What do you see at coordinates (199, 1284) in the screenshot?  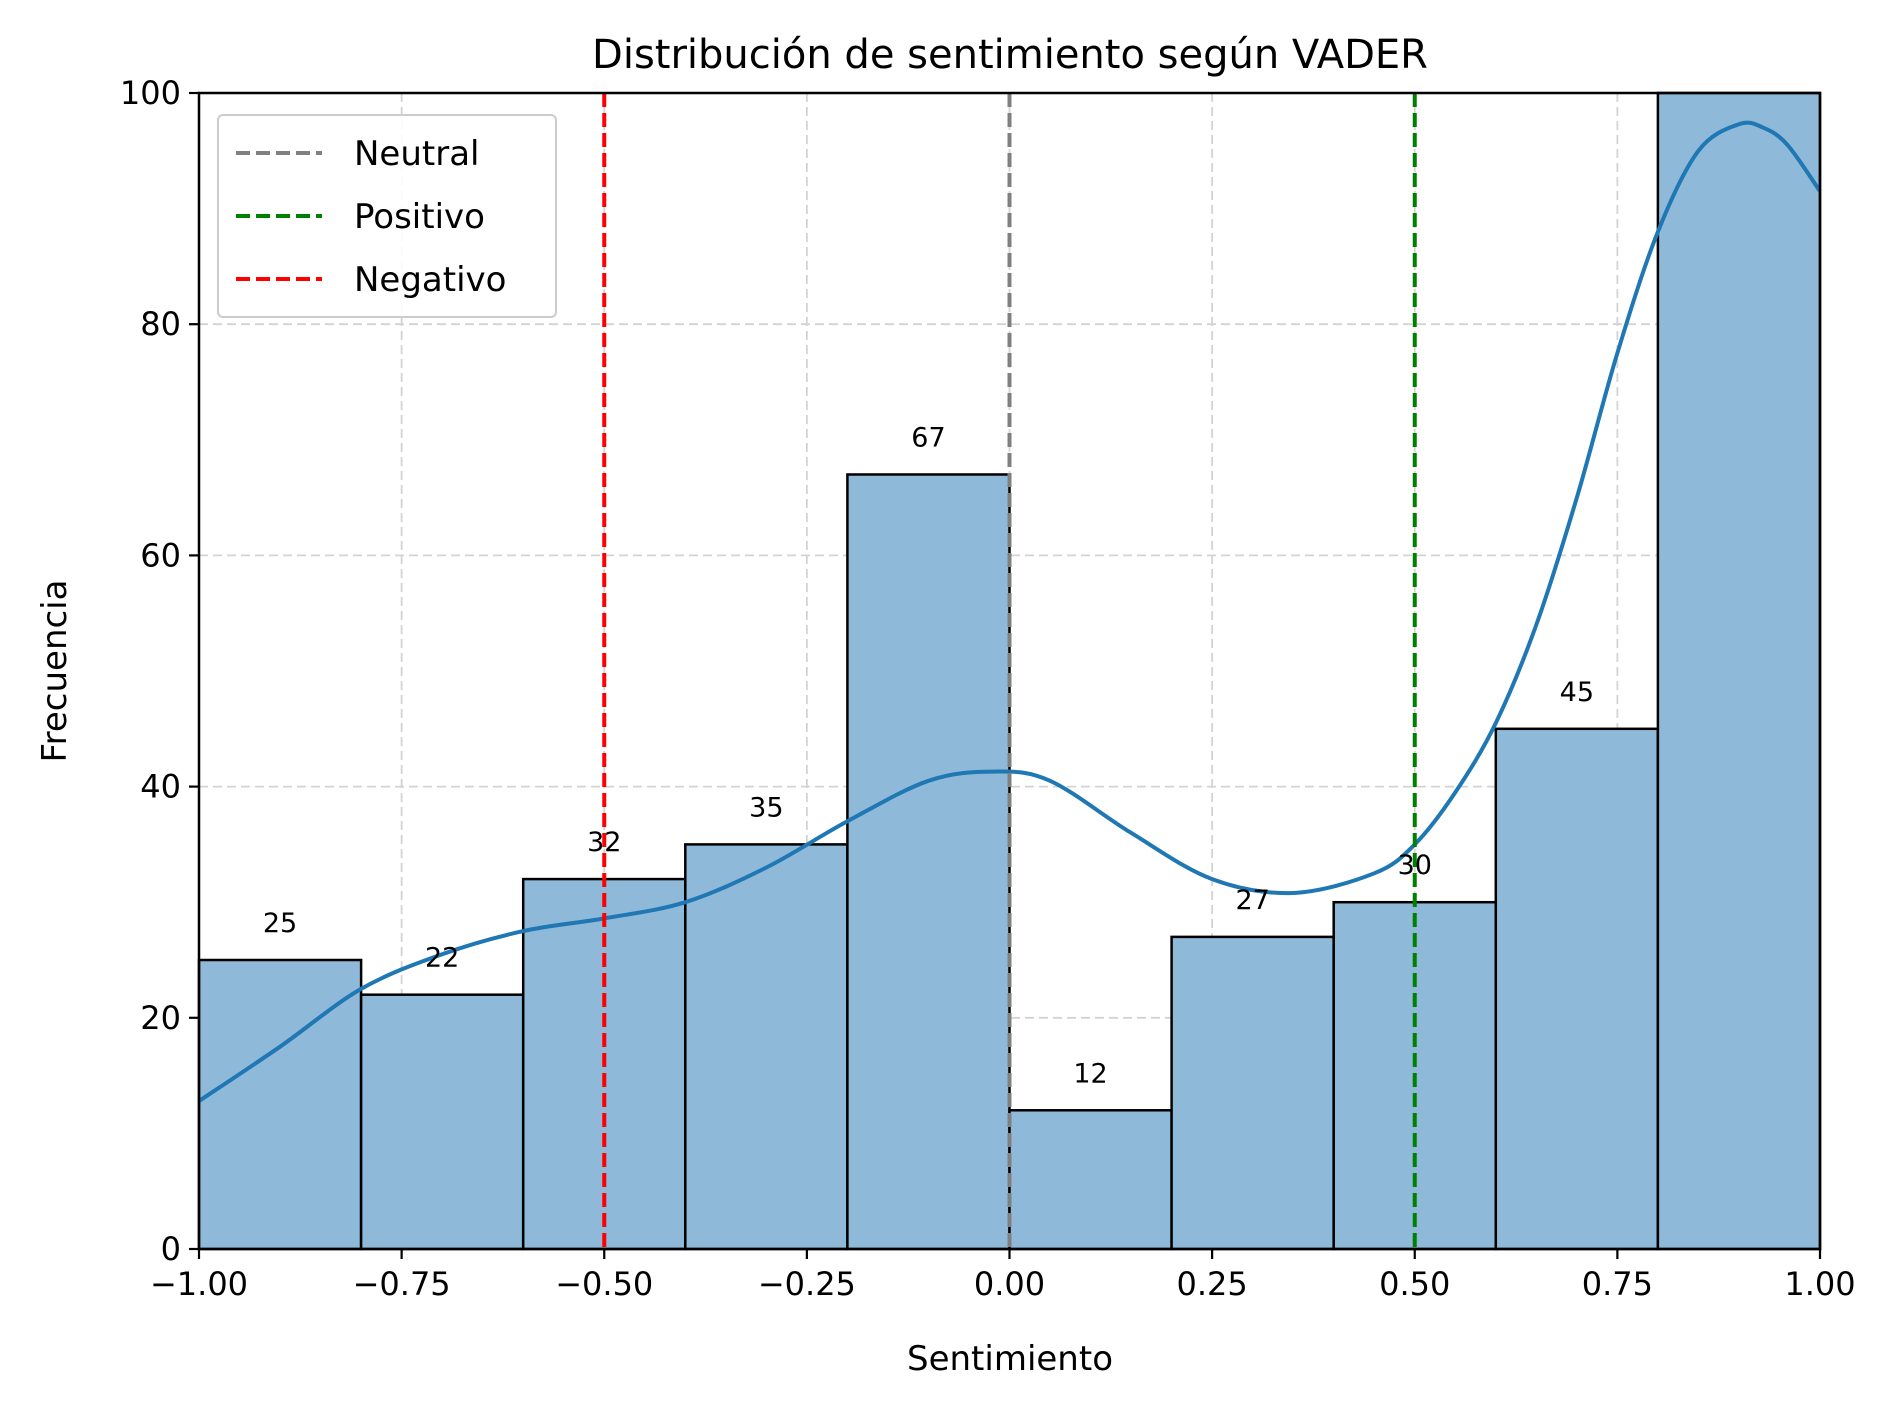 I see `x-tick-label-0: −1.00` at bounding box center [199, 1284].